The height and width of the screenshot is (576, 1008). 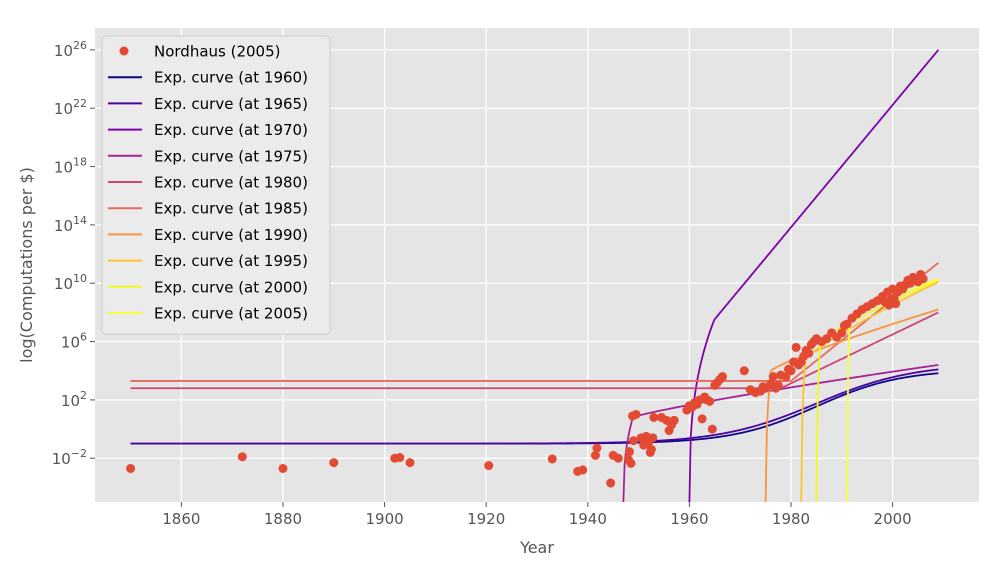 I want to click on legend-label: Exp. curve (at 1985), so click(x=231, y=209).